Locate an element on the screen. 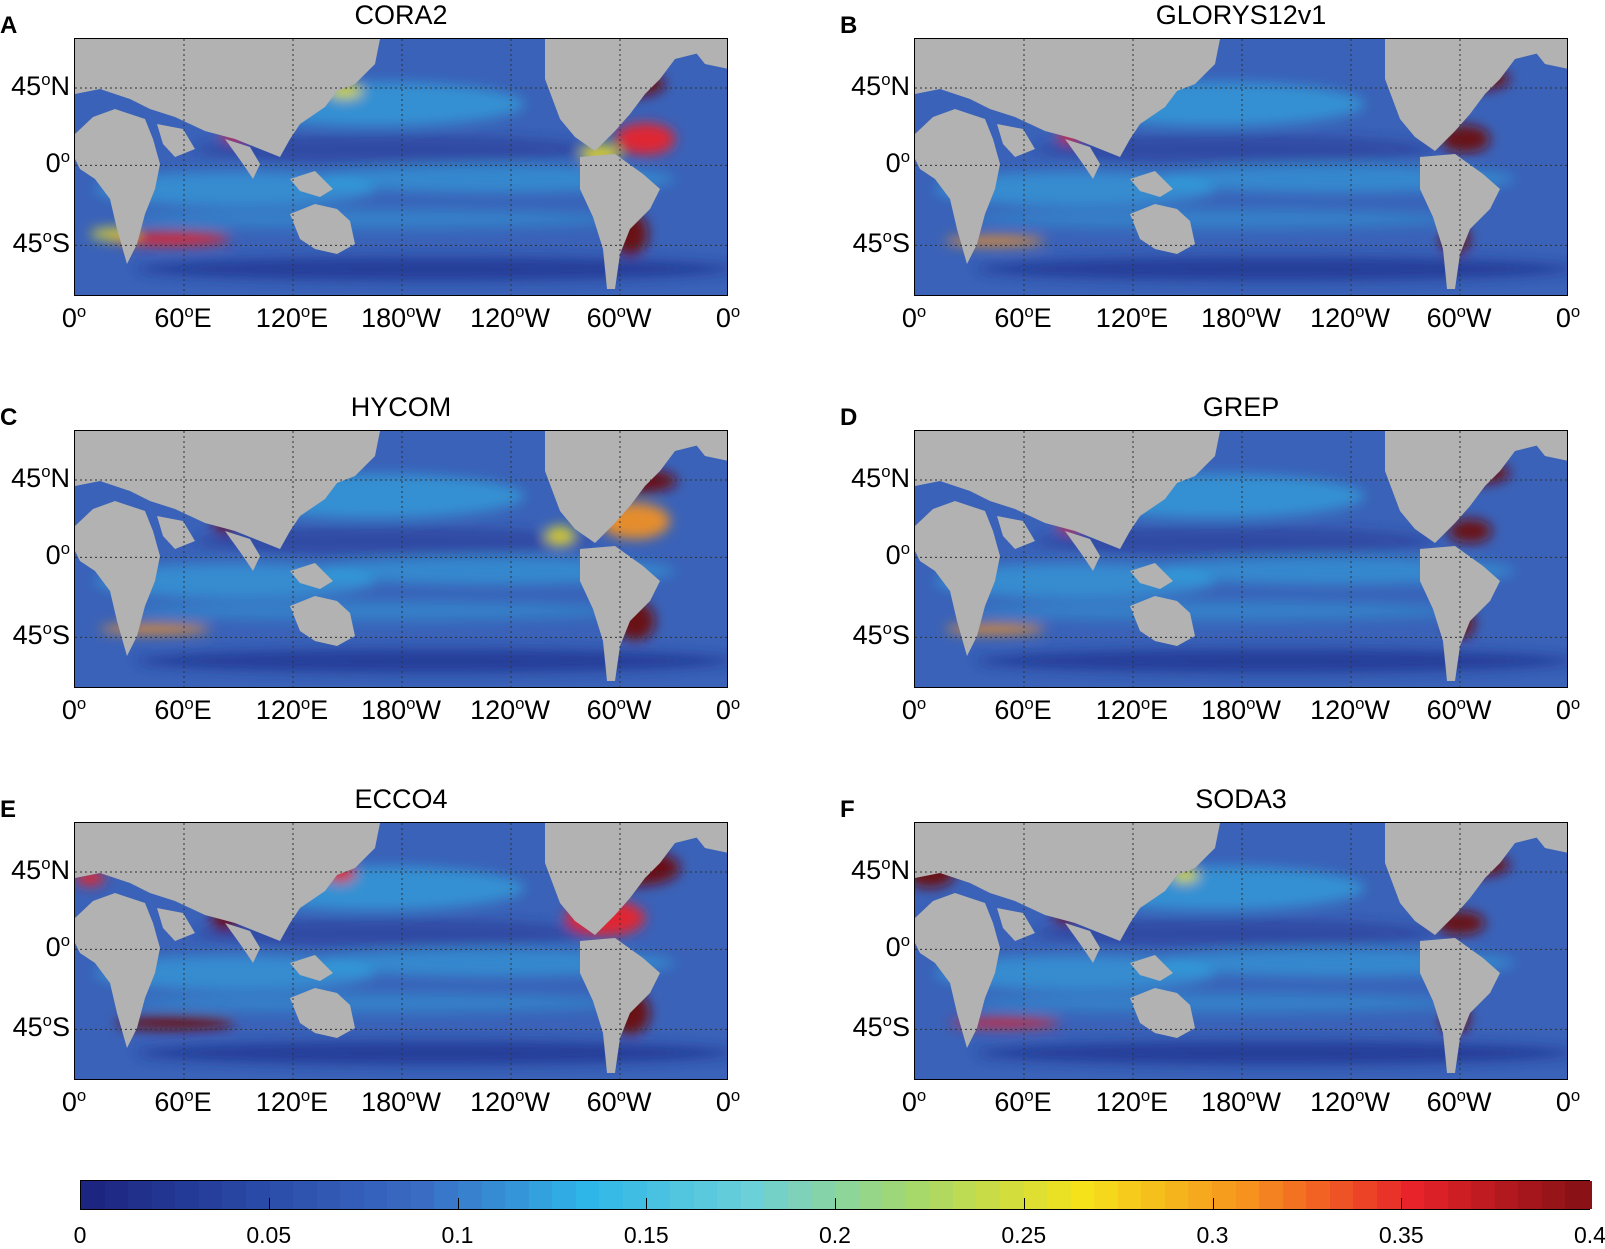 This screenshot has width=1605, height=1249. colorbar-tick-label: 0.05 is located at coordinates (269, 1235).